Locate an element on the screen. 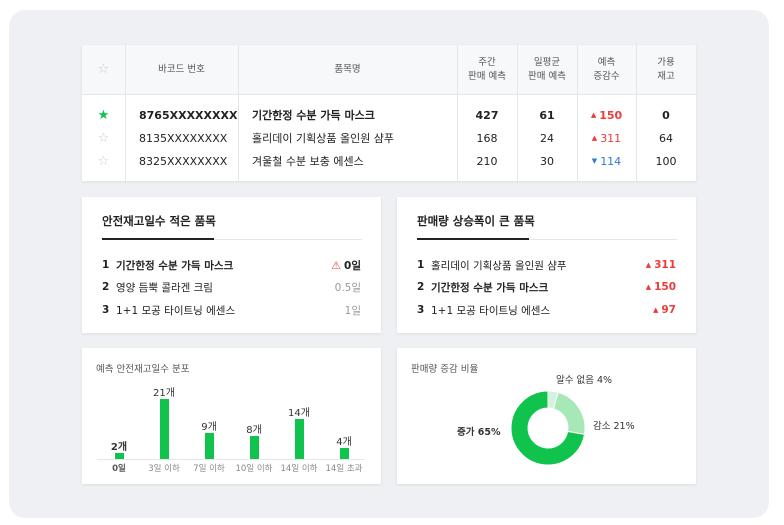  change-cell: ▲ 311 is located at coordinates (606, 138).